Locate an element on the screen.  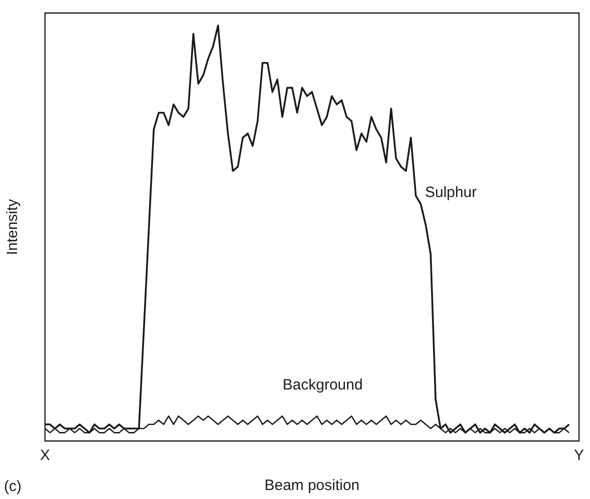
x-tick-label: X is located at coordinates (45, 455).